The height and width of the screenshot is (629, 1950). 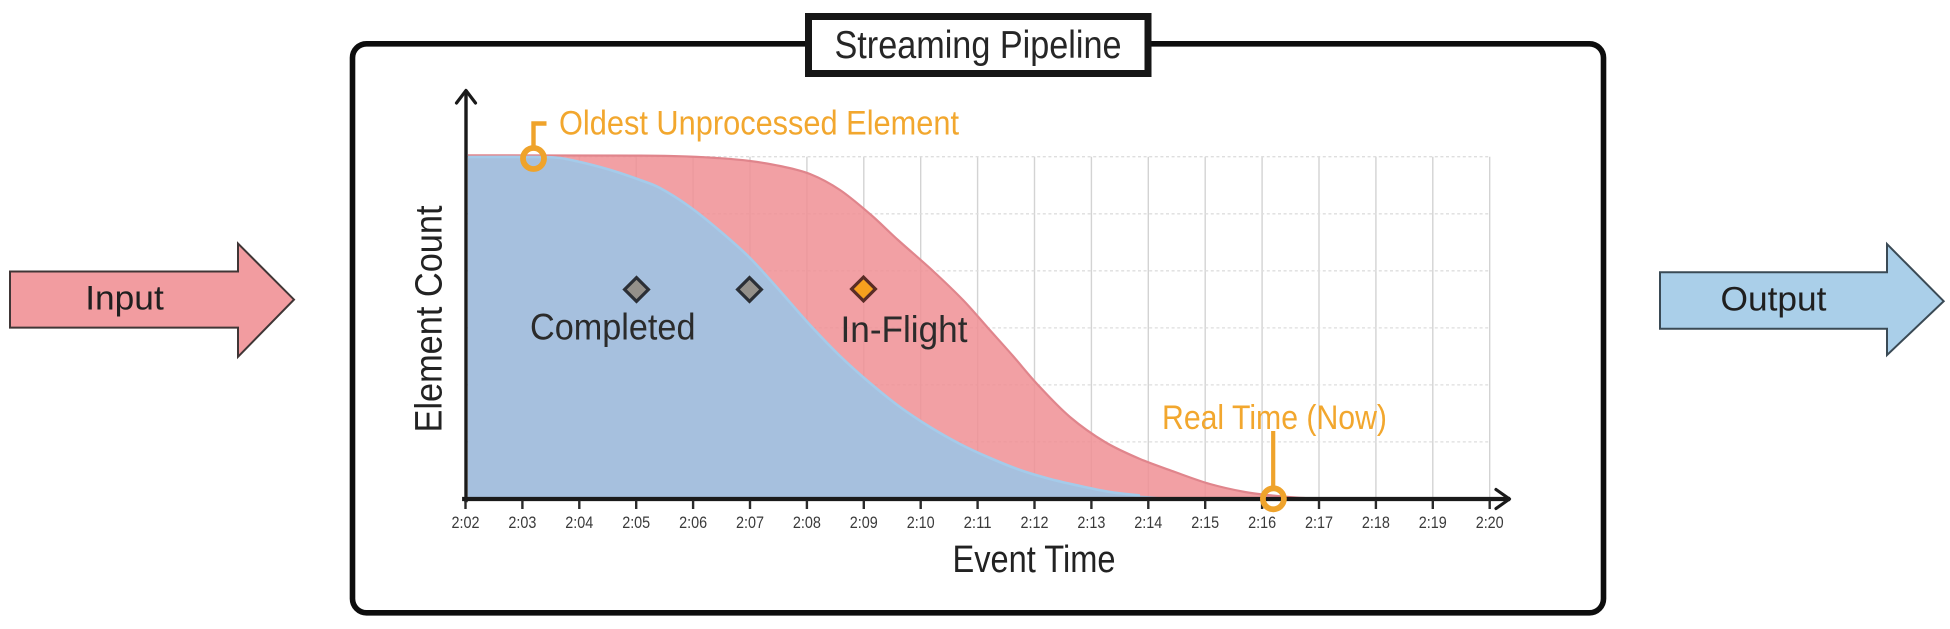 I want to click on svg-text: Real Time (Now), so click(x=1274, y=418).